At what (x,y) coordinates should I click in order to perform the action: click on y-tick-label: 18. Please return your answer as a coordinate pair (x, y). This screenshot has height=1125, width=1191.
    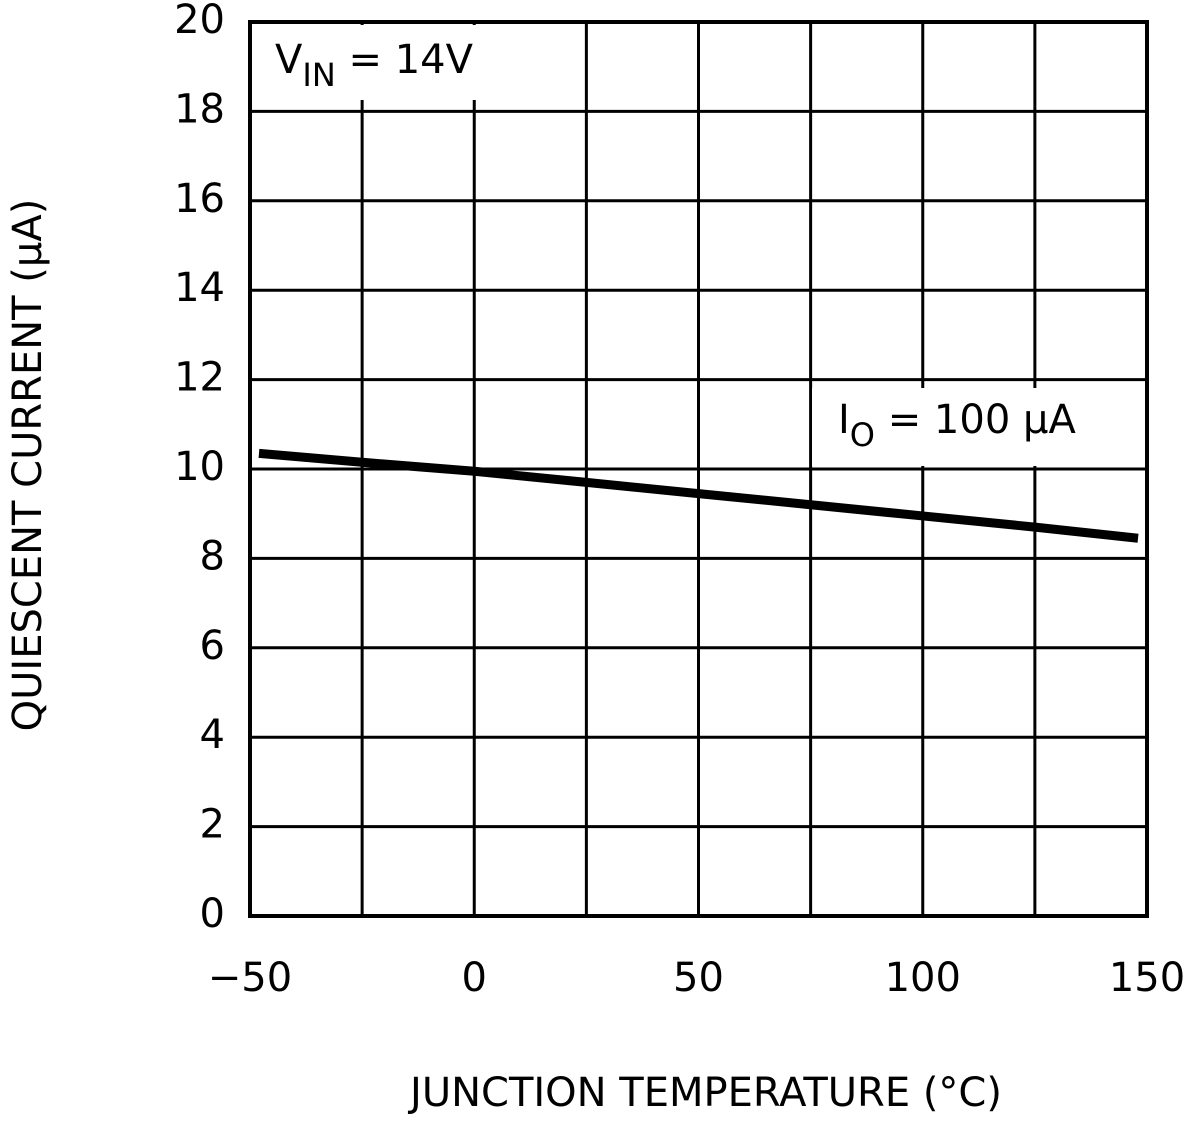
    Looking at the image, I should click on (199, 109).